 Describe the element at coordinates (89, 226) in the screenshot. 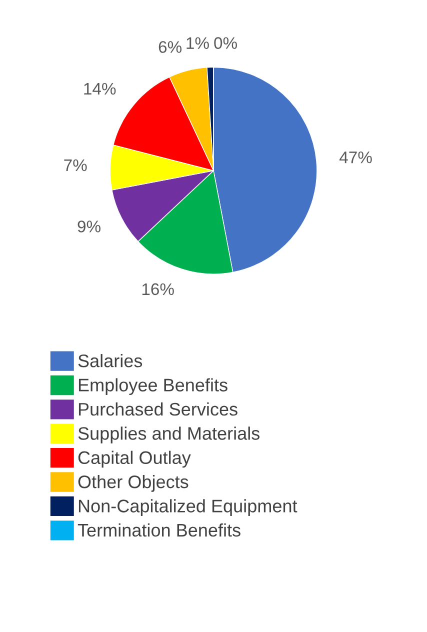

I see `data-label: 9%` at that location.